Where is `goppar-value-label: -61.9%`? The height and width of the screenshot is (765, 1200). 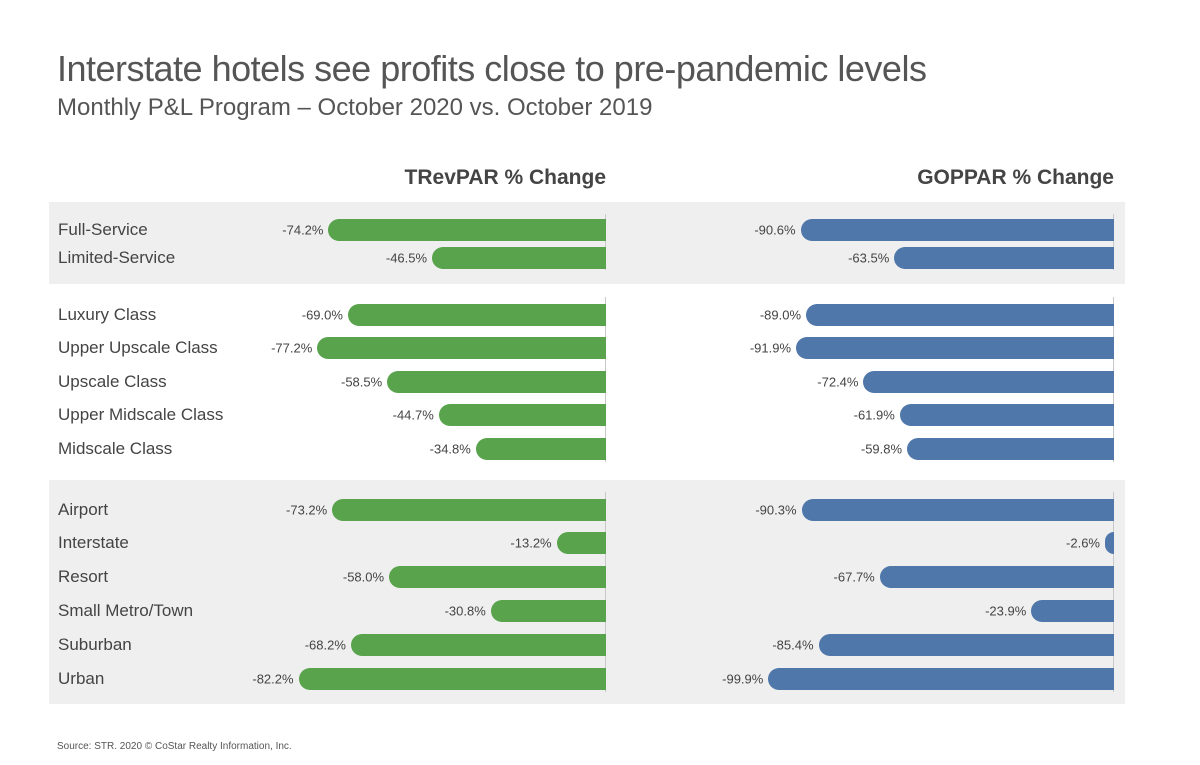 goppar-value-label: -61.9% is located at coordinates (874, 415).